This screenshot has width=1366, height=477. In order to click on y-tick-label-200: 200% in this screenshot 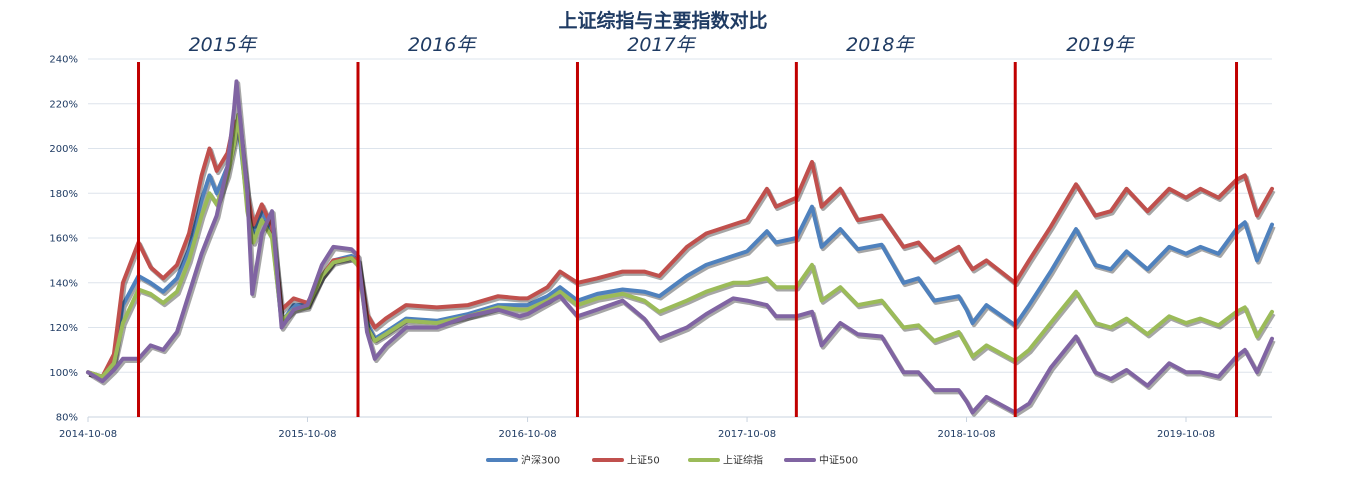, I will do `click(63, 149)`.